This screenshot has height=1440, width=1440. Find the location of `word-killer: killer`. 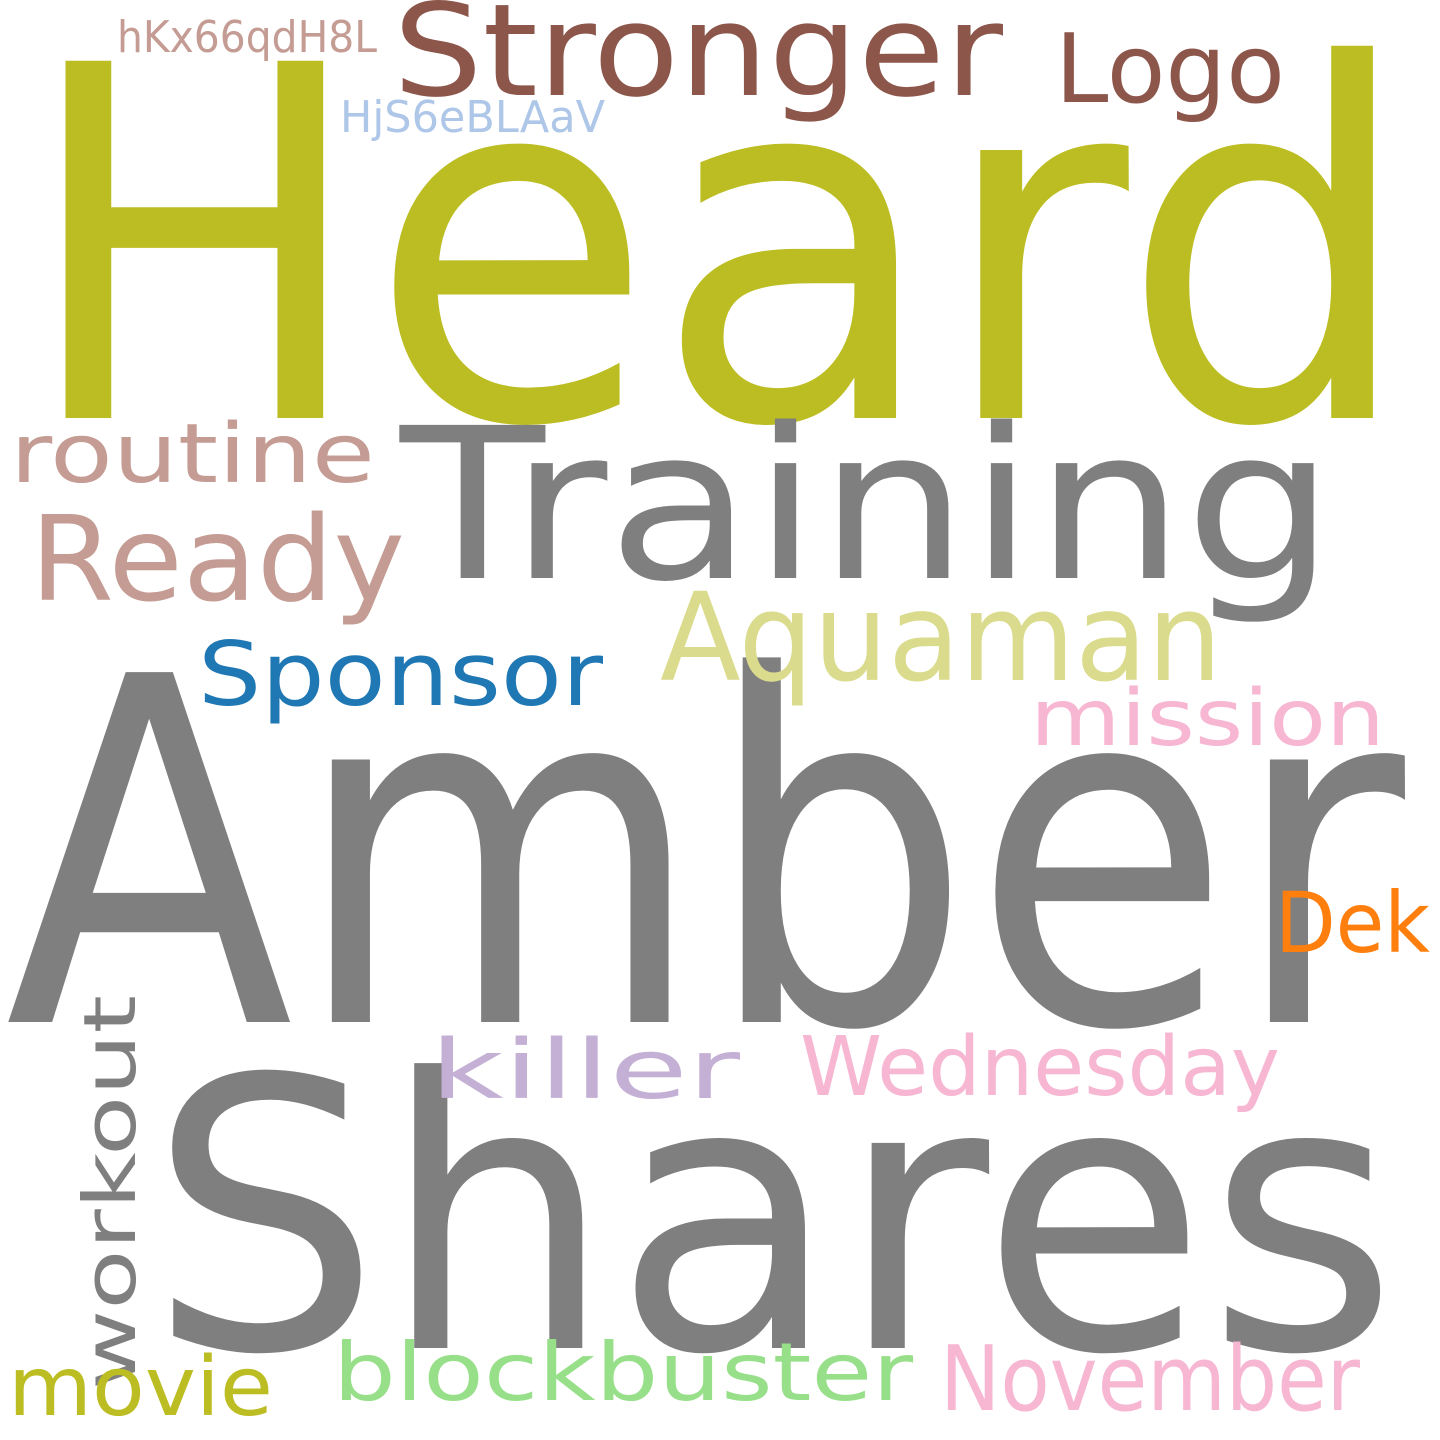

word-killer: killer is located at coordinates (585, 1070).